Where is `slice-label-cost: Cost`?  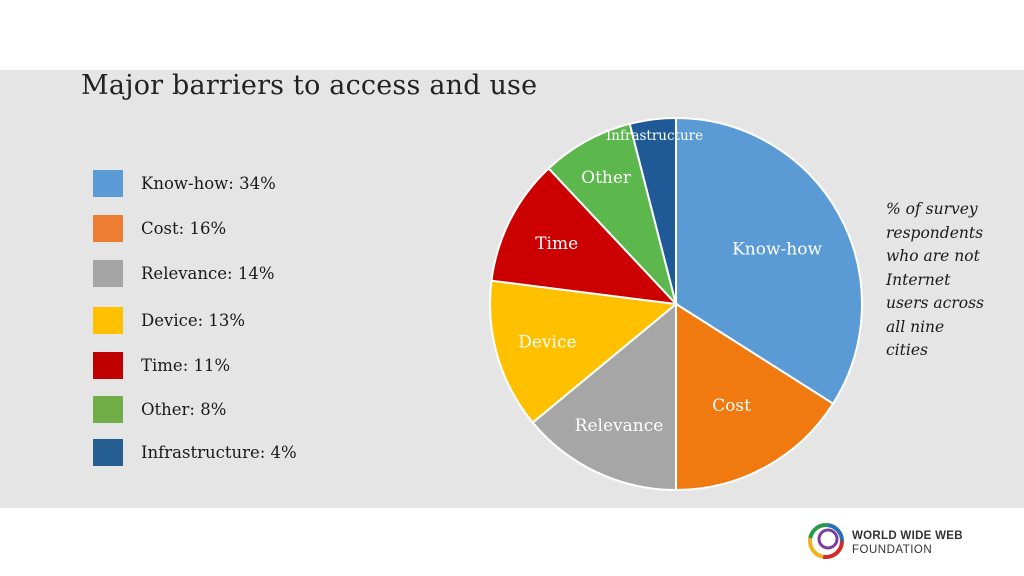 slice-label-cost: Cost is located at coordinates (731, 406).